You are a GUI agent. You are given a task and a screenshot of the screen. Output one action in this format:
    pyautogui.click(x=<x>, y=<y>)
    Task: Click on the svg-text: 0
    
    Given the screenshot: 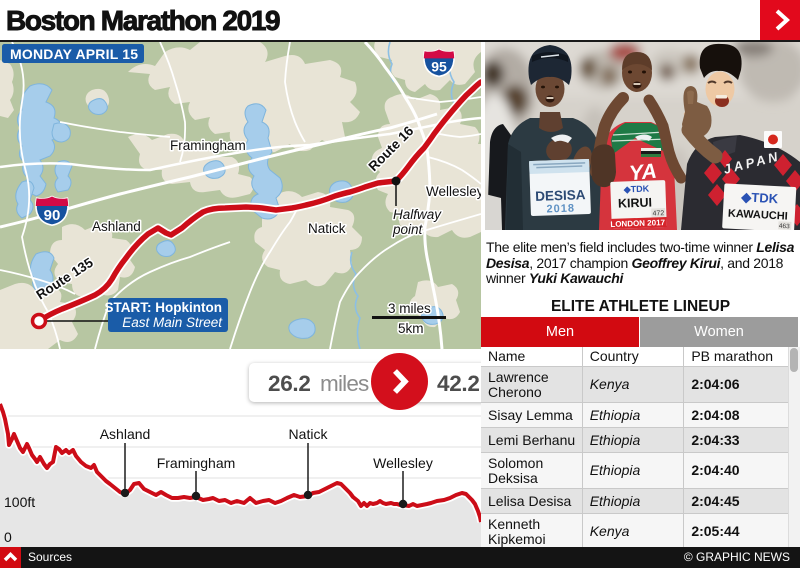 What is the action you would take?
    pyautogui.click(x=8, y=537)
    